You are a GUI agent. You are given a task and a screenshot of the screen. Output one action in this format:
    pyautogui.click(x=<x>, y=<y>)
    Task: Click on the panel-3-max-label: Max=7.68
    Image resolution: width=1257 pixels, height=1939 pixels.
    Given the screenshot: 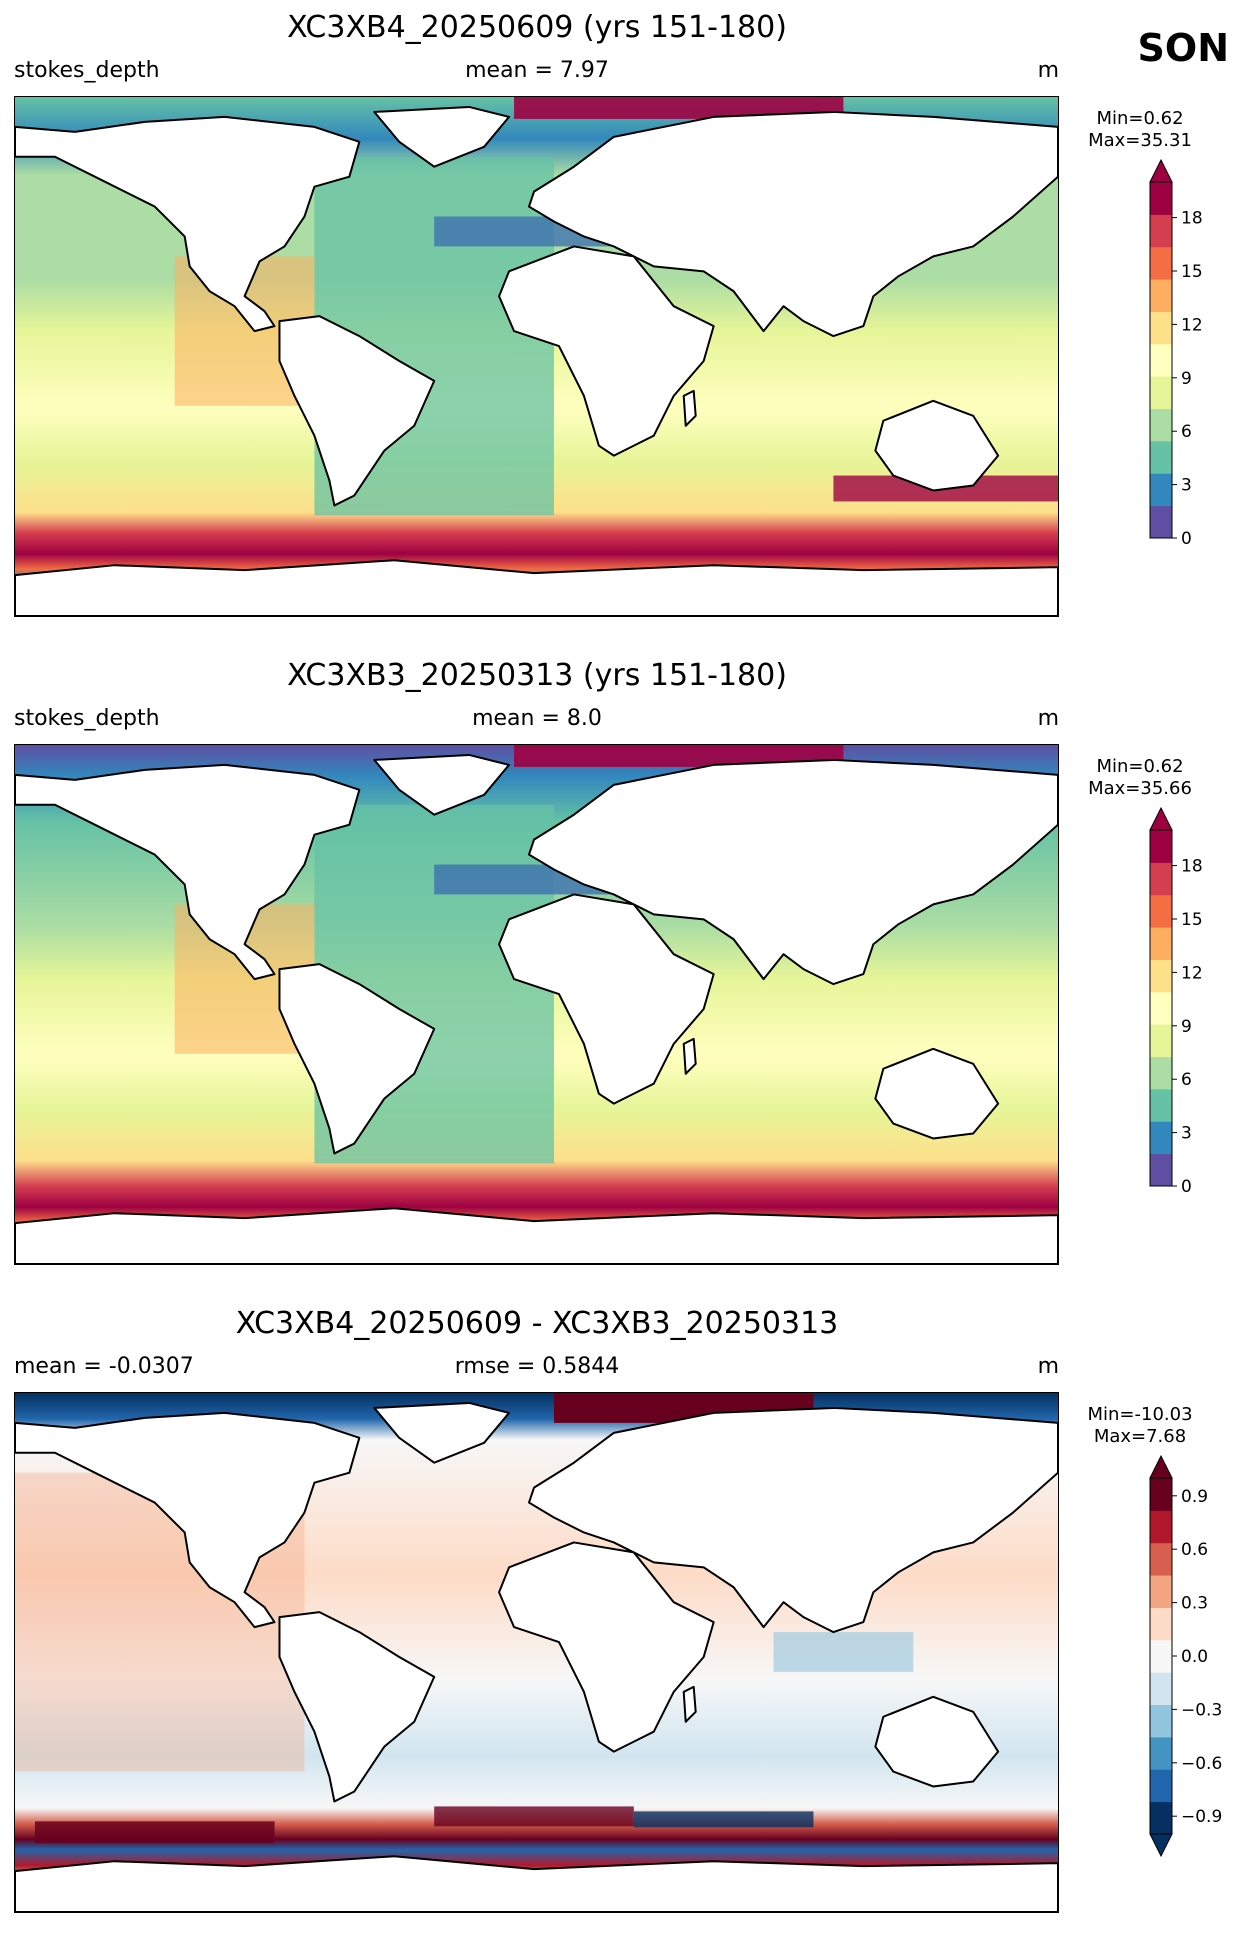 What is the action you would take?
    pyautogui.click(x=1140, y=1436)
    